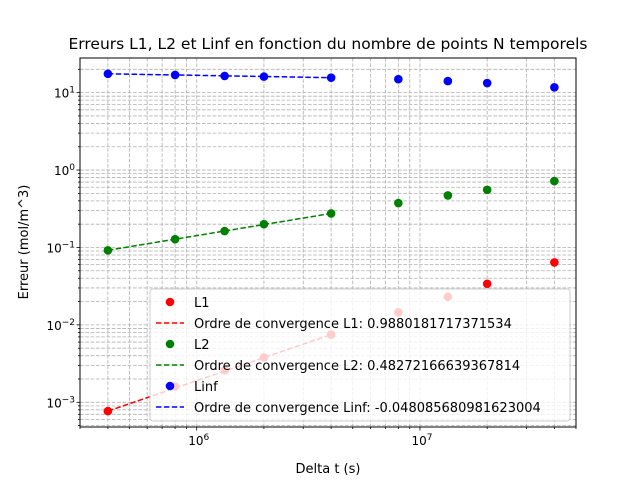 This screenshot has width=640, height=480. I want to click on y-tick-label: 10¹, so click(64, 93).